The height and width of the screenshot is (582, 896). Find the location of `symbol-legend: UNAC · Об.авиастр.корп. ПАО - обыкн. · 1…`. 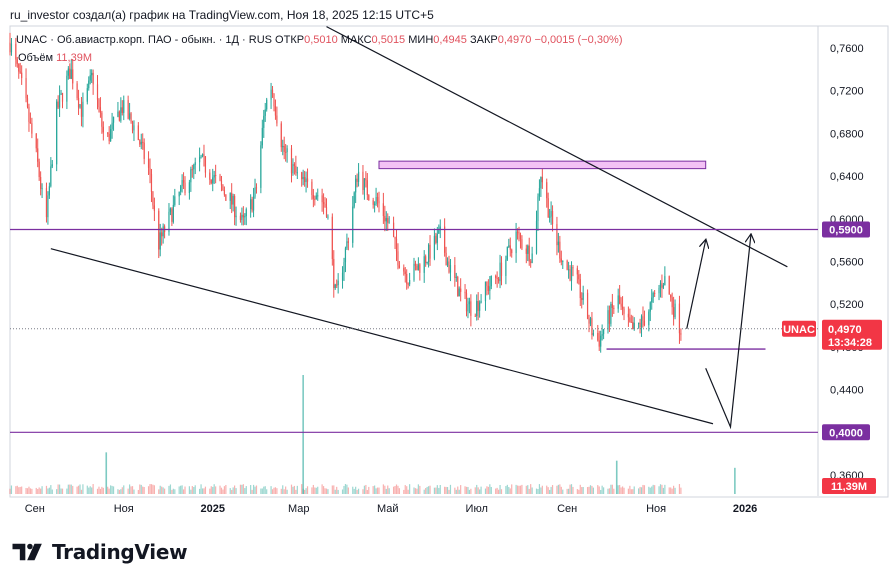

symbol-legend: UNAC · Об.авиастр.корп. ПАО - обыкн. · 1… is located at coordinates (319, 40).